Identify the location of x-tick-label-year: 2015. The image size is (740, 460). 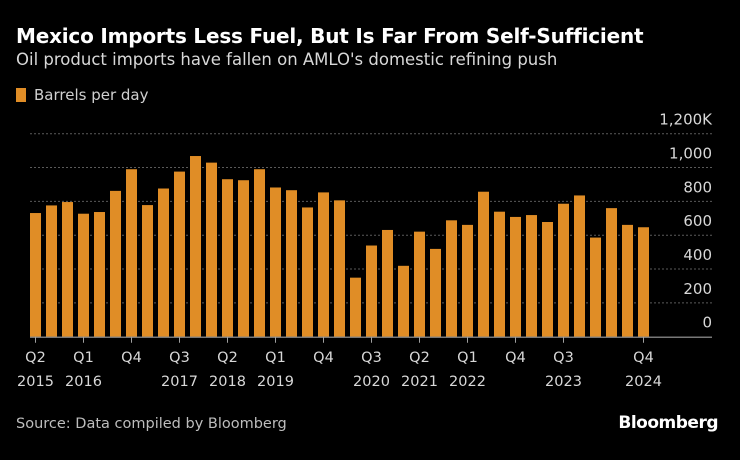
(35, 382).